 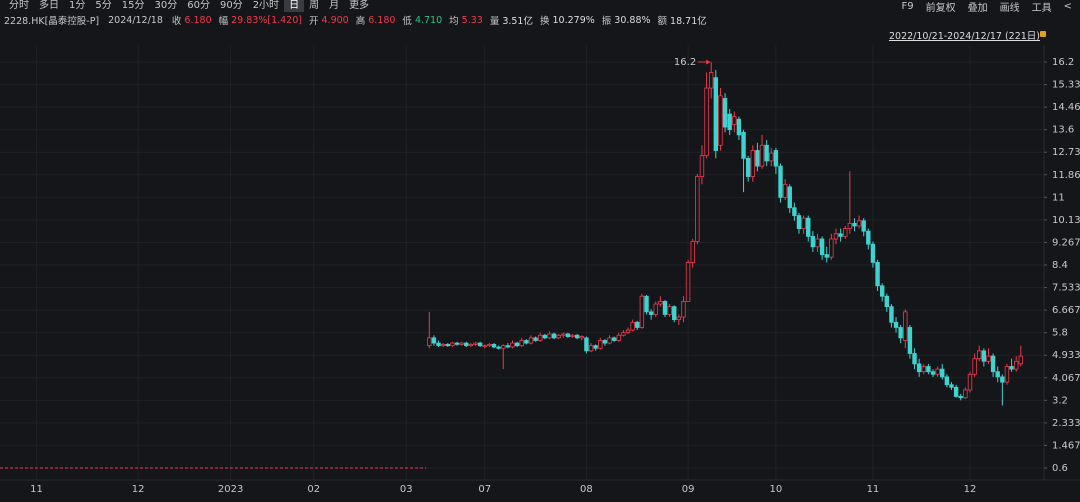 What do you see at coordinates (1060, 468) in the screenshot?
I see `y-tick-label: 0.6` at bounding box center [1060, 468].